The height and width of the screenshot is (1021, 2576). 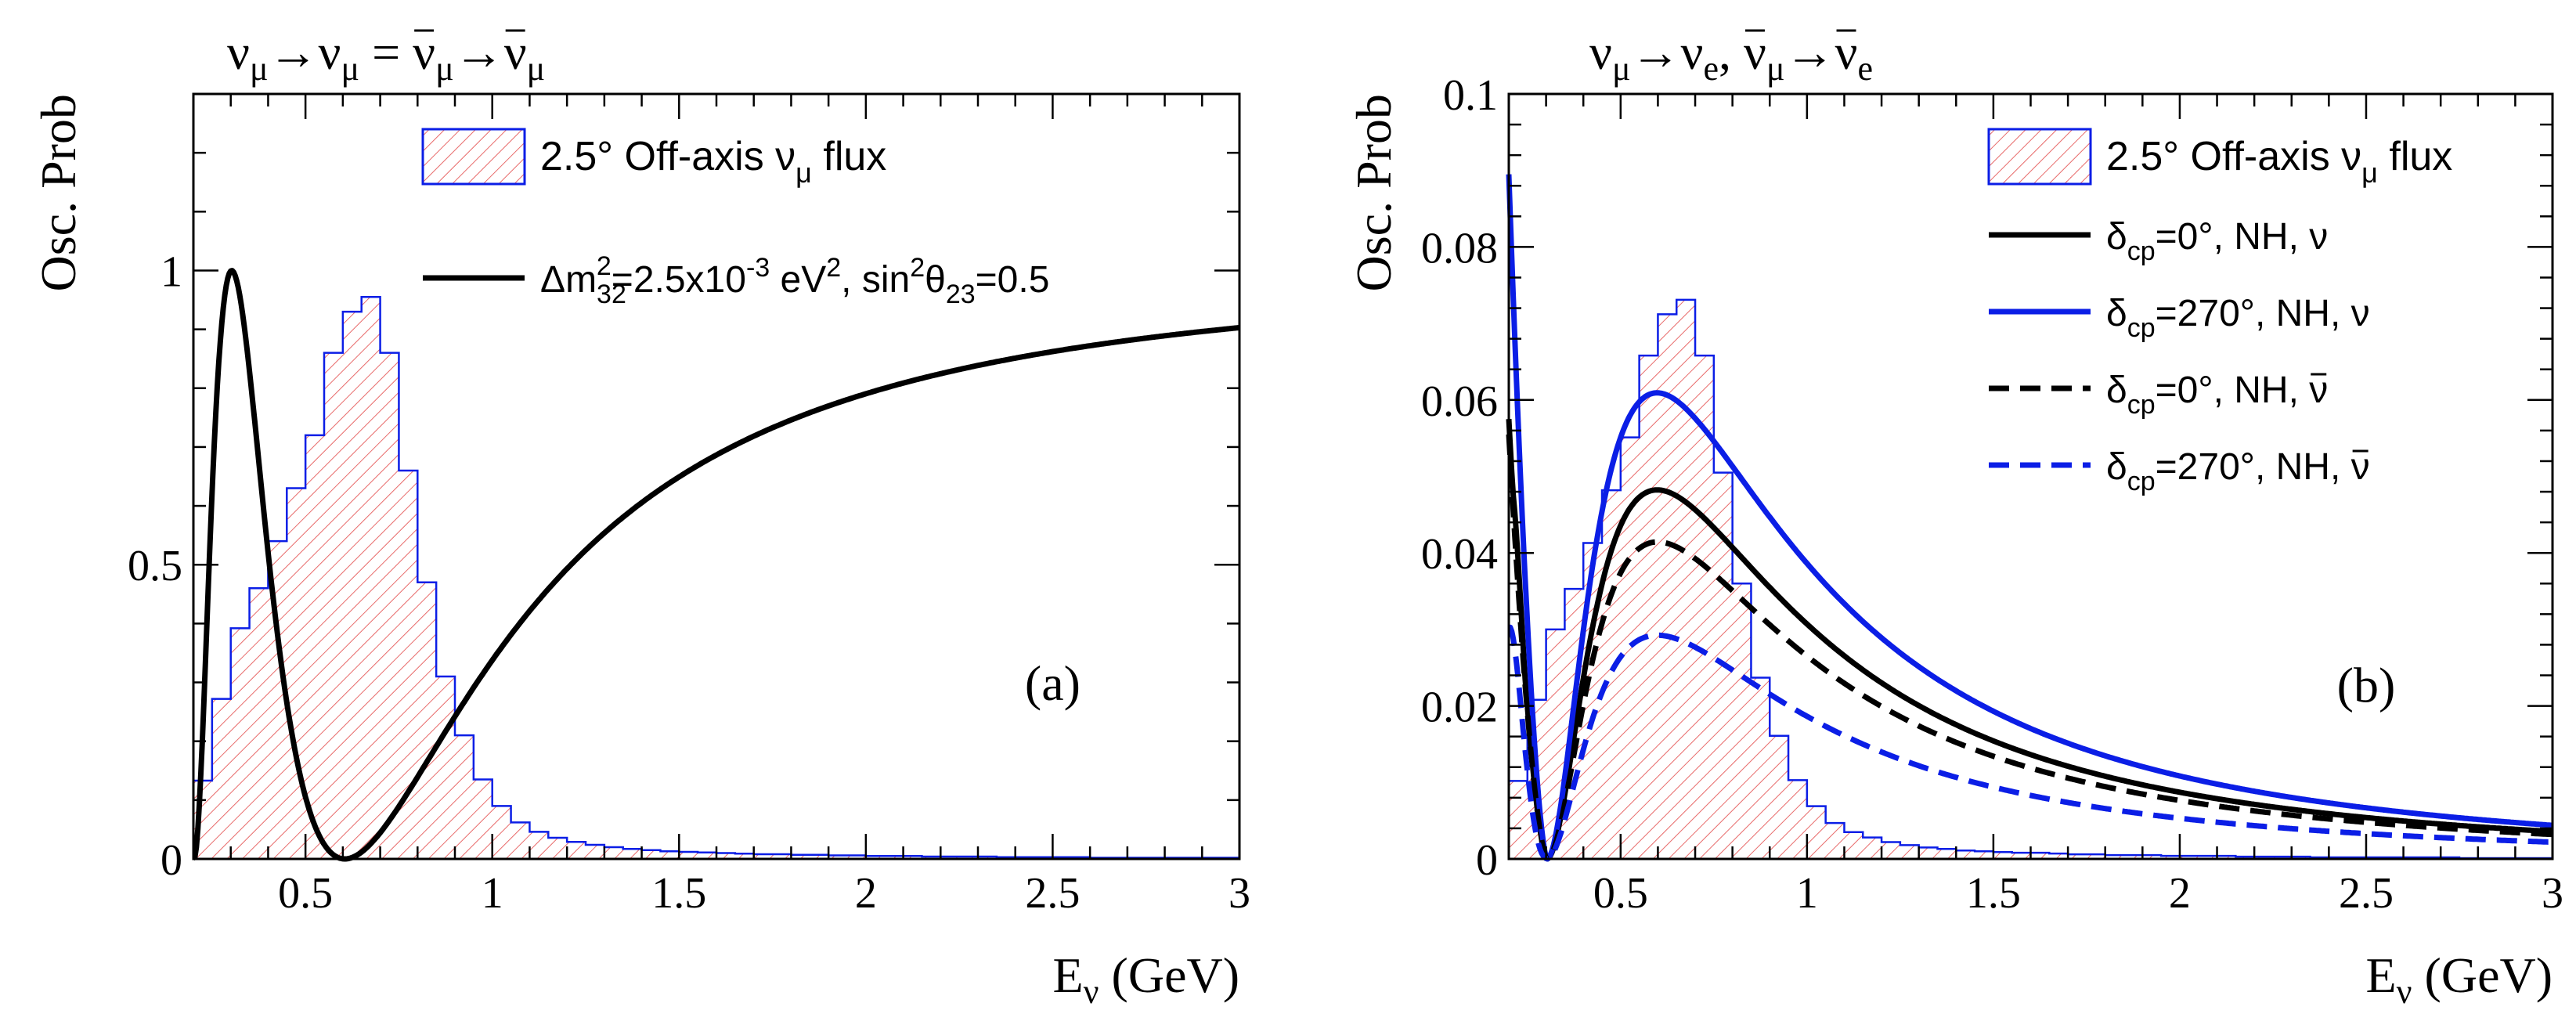 I want to click on text-part: =0.5, so click(x=1013, y=280).